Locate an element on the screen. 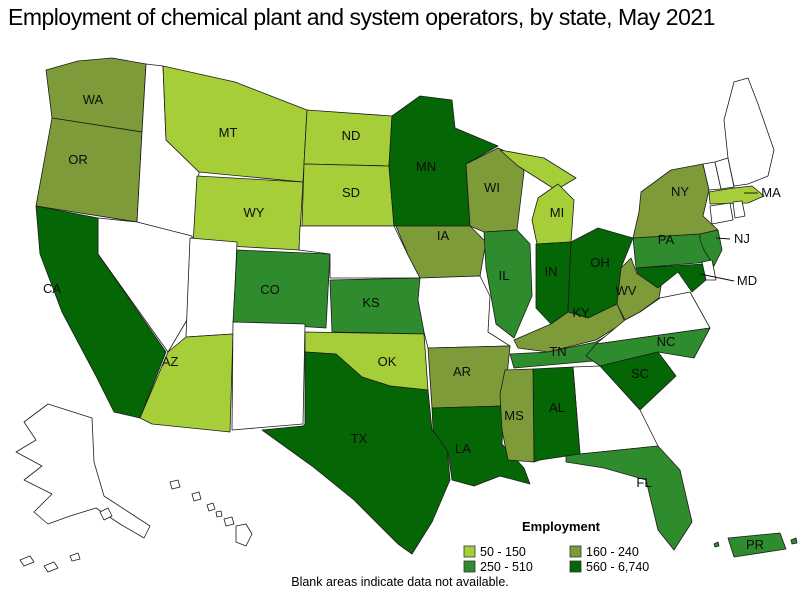 The width and height of the screenshot is (800, 600). state-label-fl: FL is located at coordinates (643, 482).